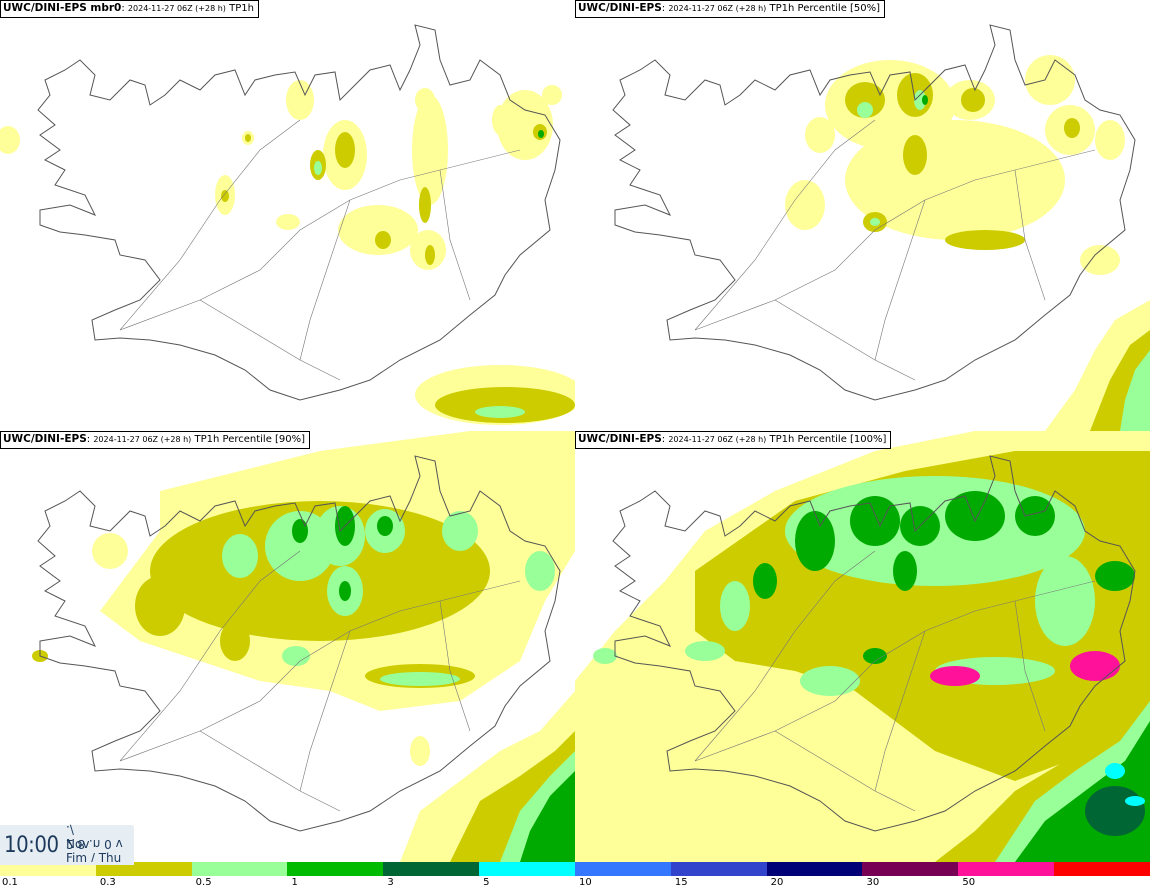 Image resolution: width=1150 pixels, height=891 pixels. What do you see at coordinates (575, 883) in the screenshot?
I see `color-scale-ticks: 0.1 0.3 0.5 1 3 5 10 15 20 30 50` at bounding box center [575, 883].